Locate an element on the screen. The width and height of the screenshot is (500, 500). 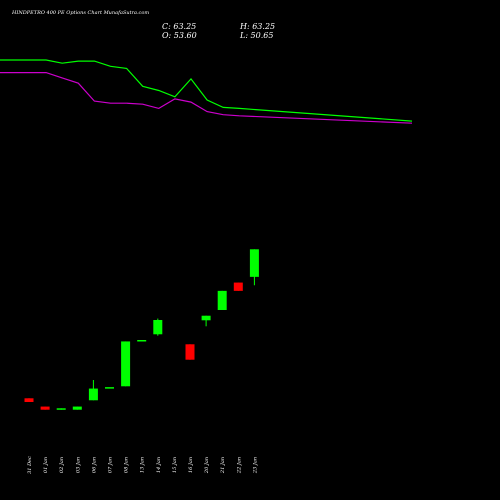
x-tick-label: 01 Jan is located at coordinates (46, 465).